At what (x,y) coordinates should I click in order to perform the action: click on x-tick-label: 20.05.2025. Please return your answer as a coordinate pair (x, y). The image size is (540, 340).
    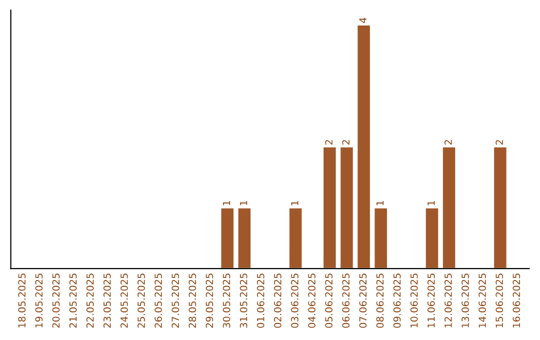
    Looking at the image, I should click on (56, 301).